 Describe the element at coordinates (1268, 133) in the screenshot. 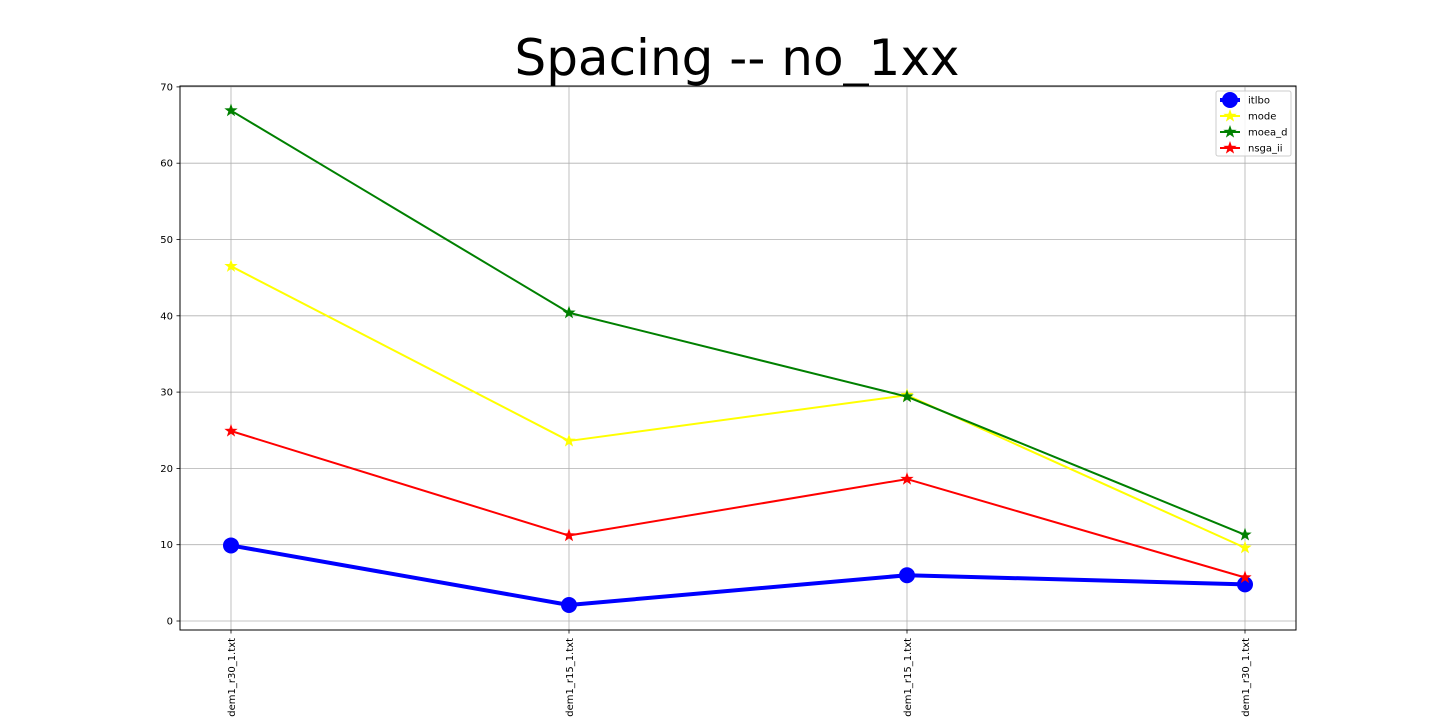

I see `legend-label: moea_d` at that location.